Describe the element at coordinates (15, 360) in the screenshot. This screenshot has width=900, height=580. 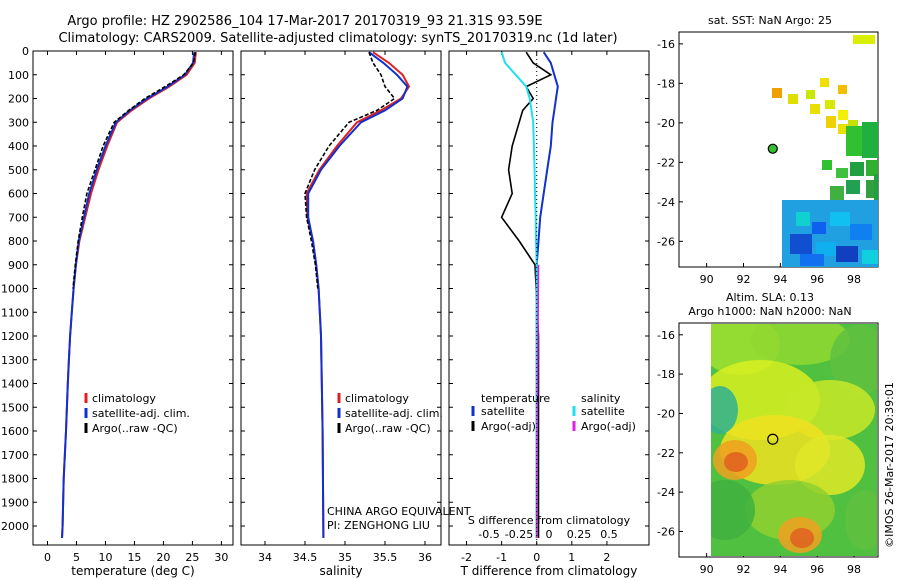
I see `y-tick-label: 1300` at that location.